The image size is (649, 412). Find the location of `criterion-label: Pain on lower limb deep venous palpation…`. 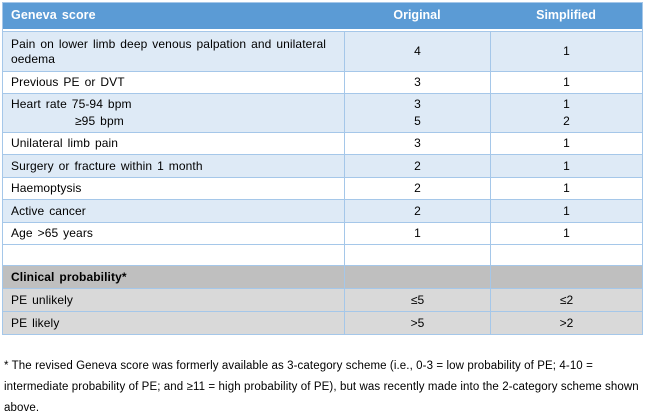

criterion-label: Pain on lower limb deep venous palpation… is located at coordinates (169, 51).